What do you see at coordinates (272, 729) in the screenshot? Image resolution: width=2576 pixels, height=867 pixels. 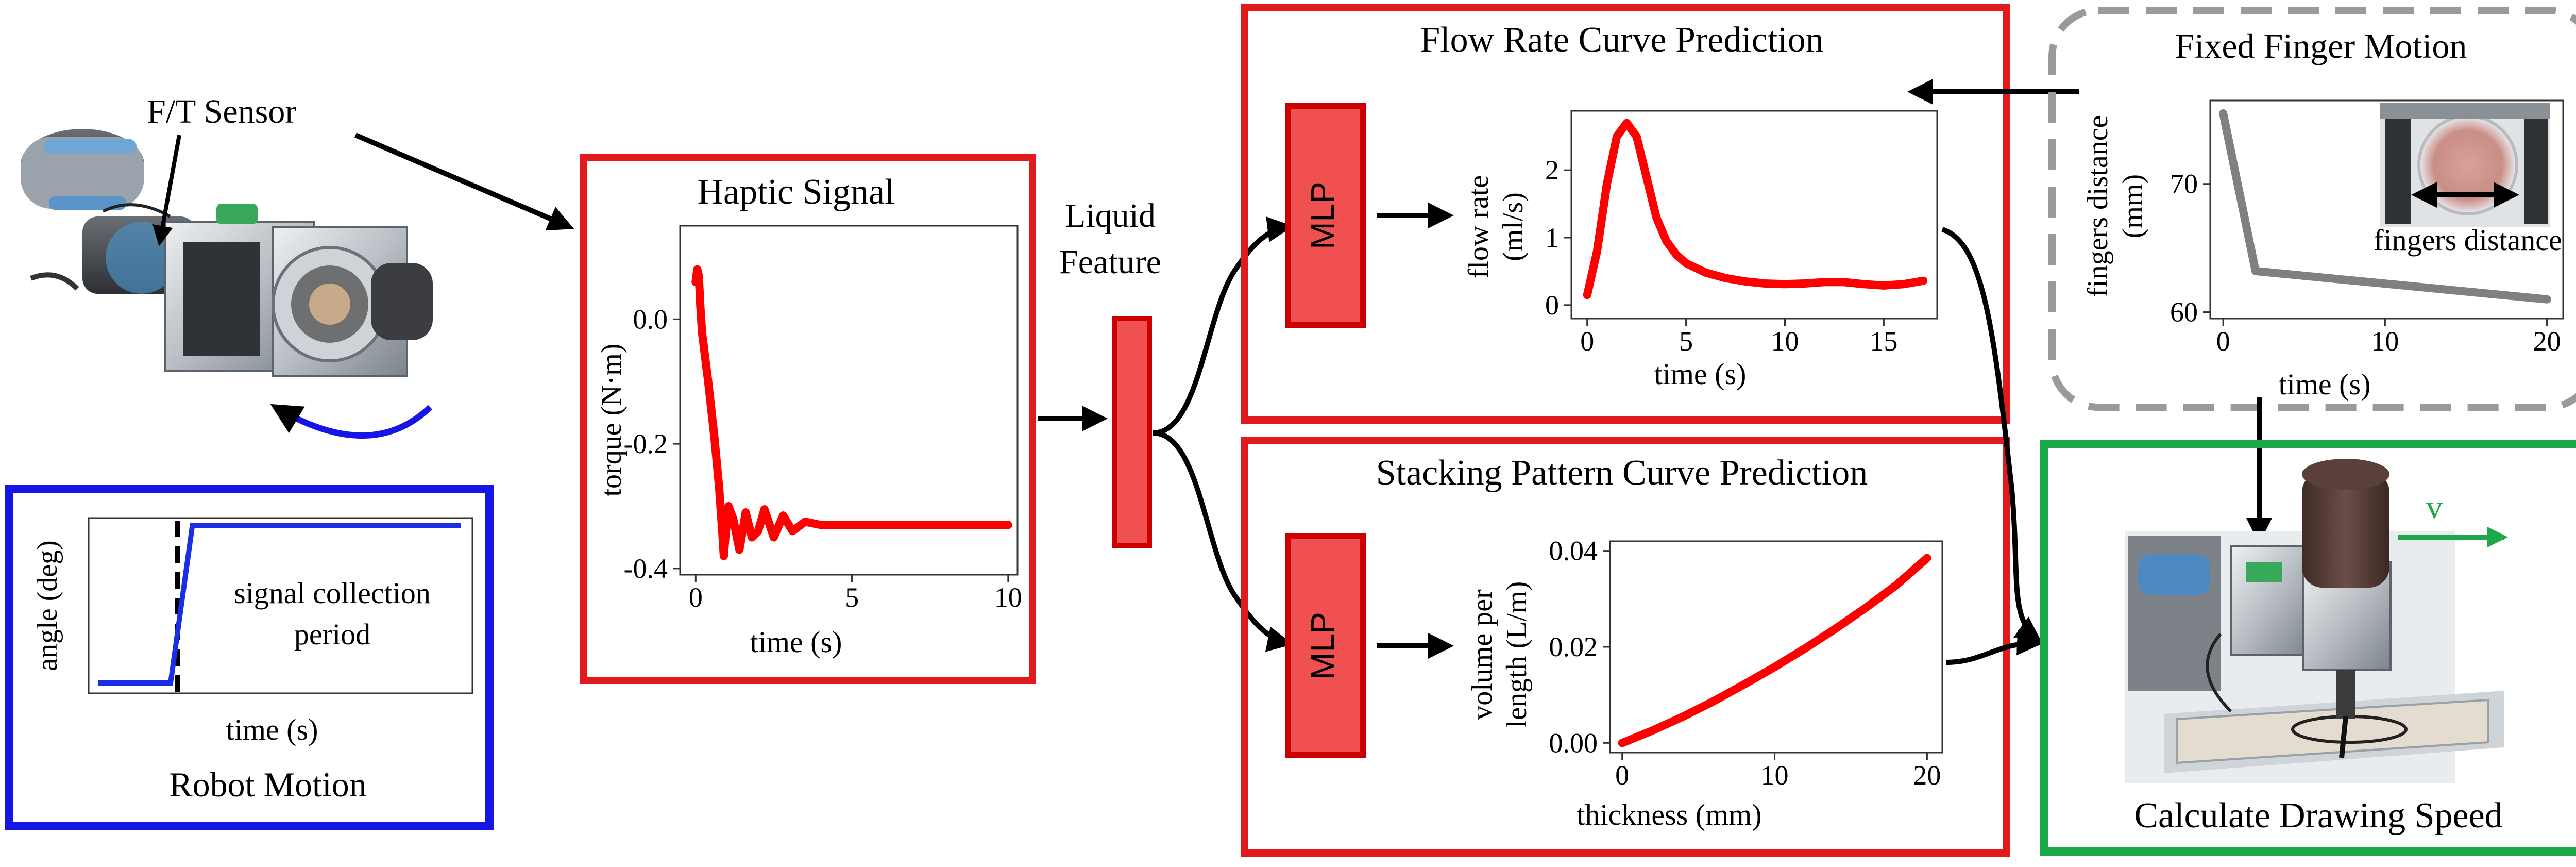 I see `robot-motion-xlabel: time (s)` at bounding box center [272, 729].